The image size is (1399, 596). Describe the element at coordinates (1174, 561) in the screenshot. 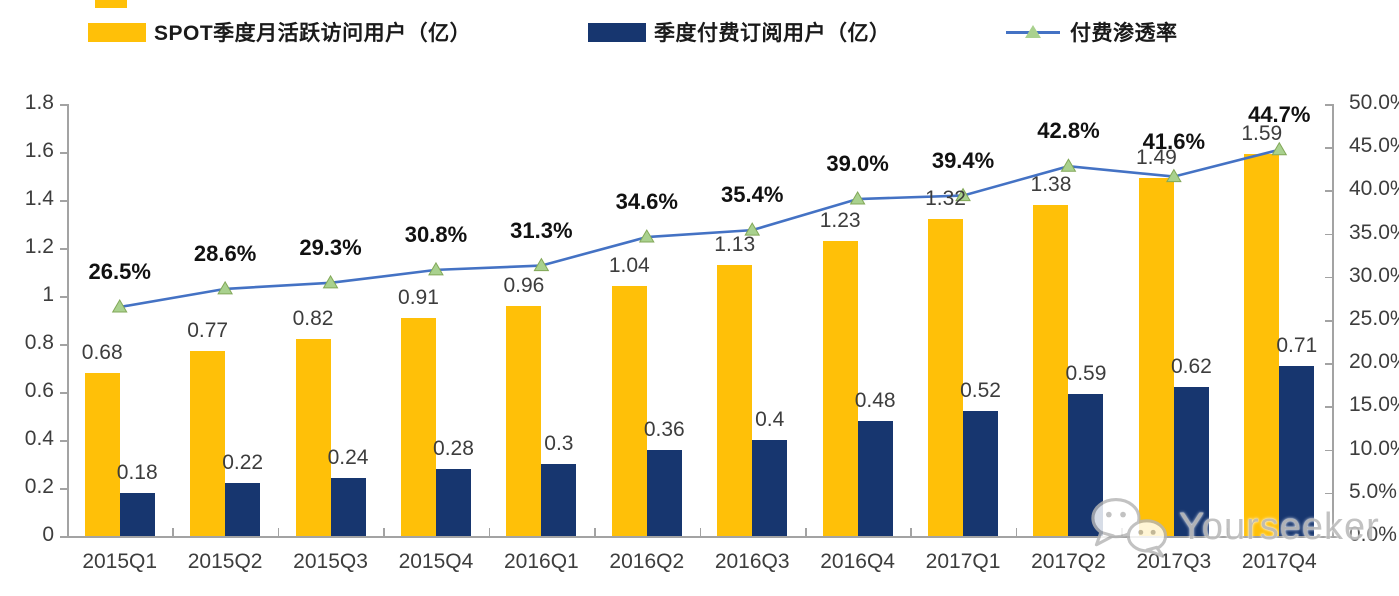

I see `x-axis-label: 2017Q3` at that location.